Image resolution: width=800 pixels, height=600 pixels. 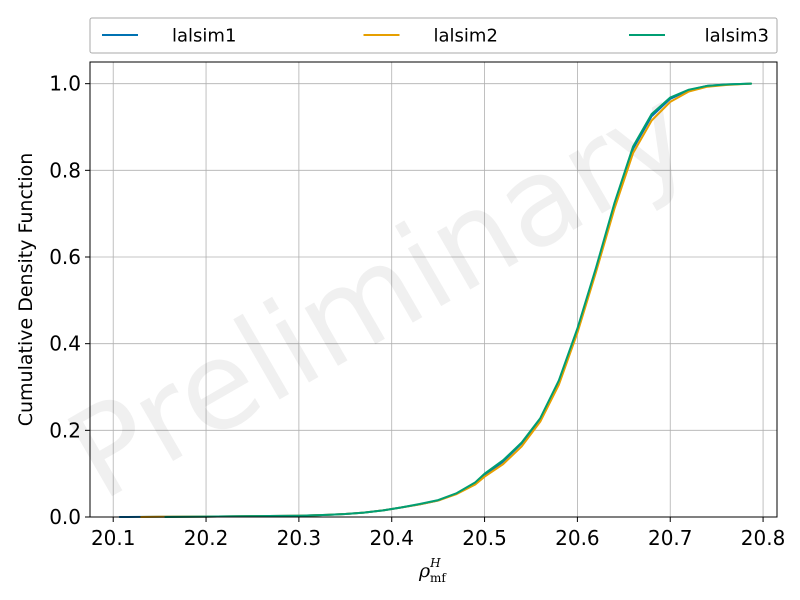 I want to click on legend-box, so click(x=433, y=35).